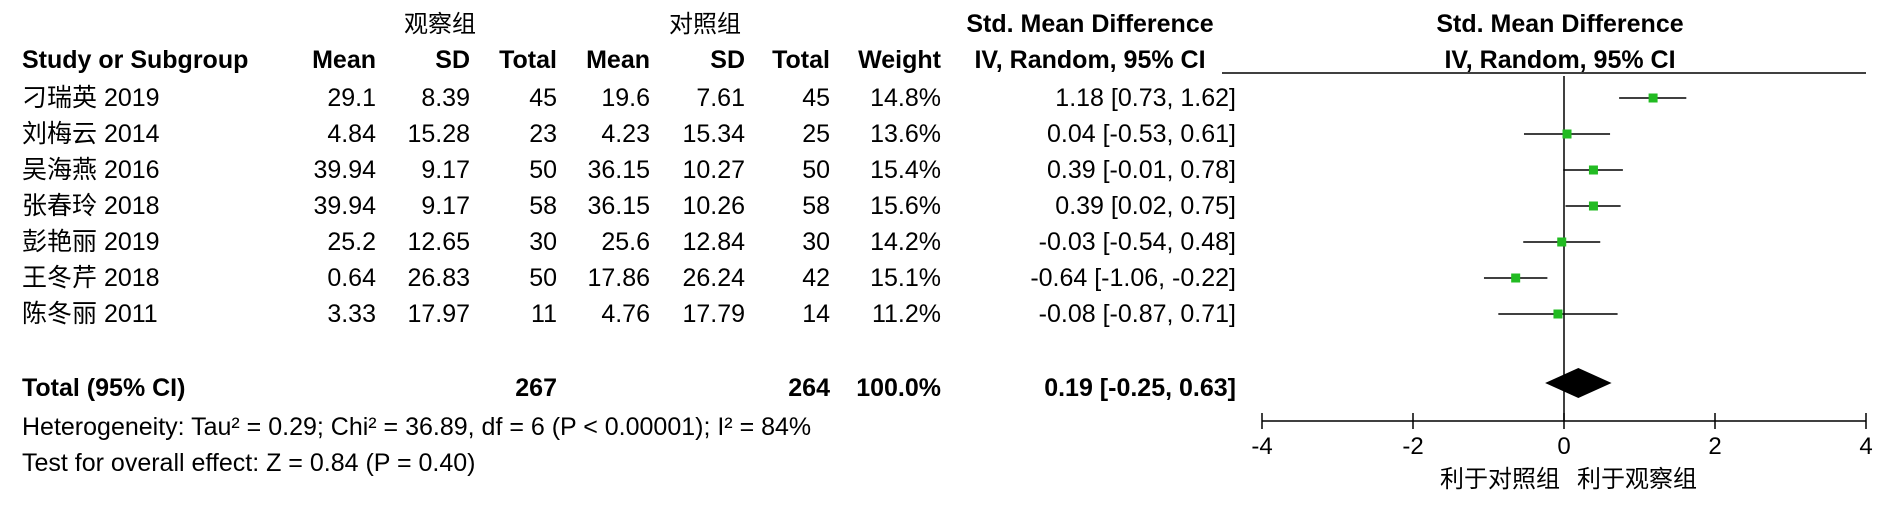 This screenshot has height=510, width=1890. Describe the element at coordinates (543, 206) in the screenshot. I see `total-e-cell: 58` at that location.